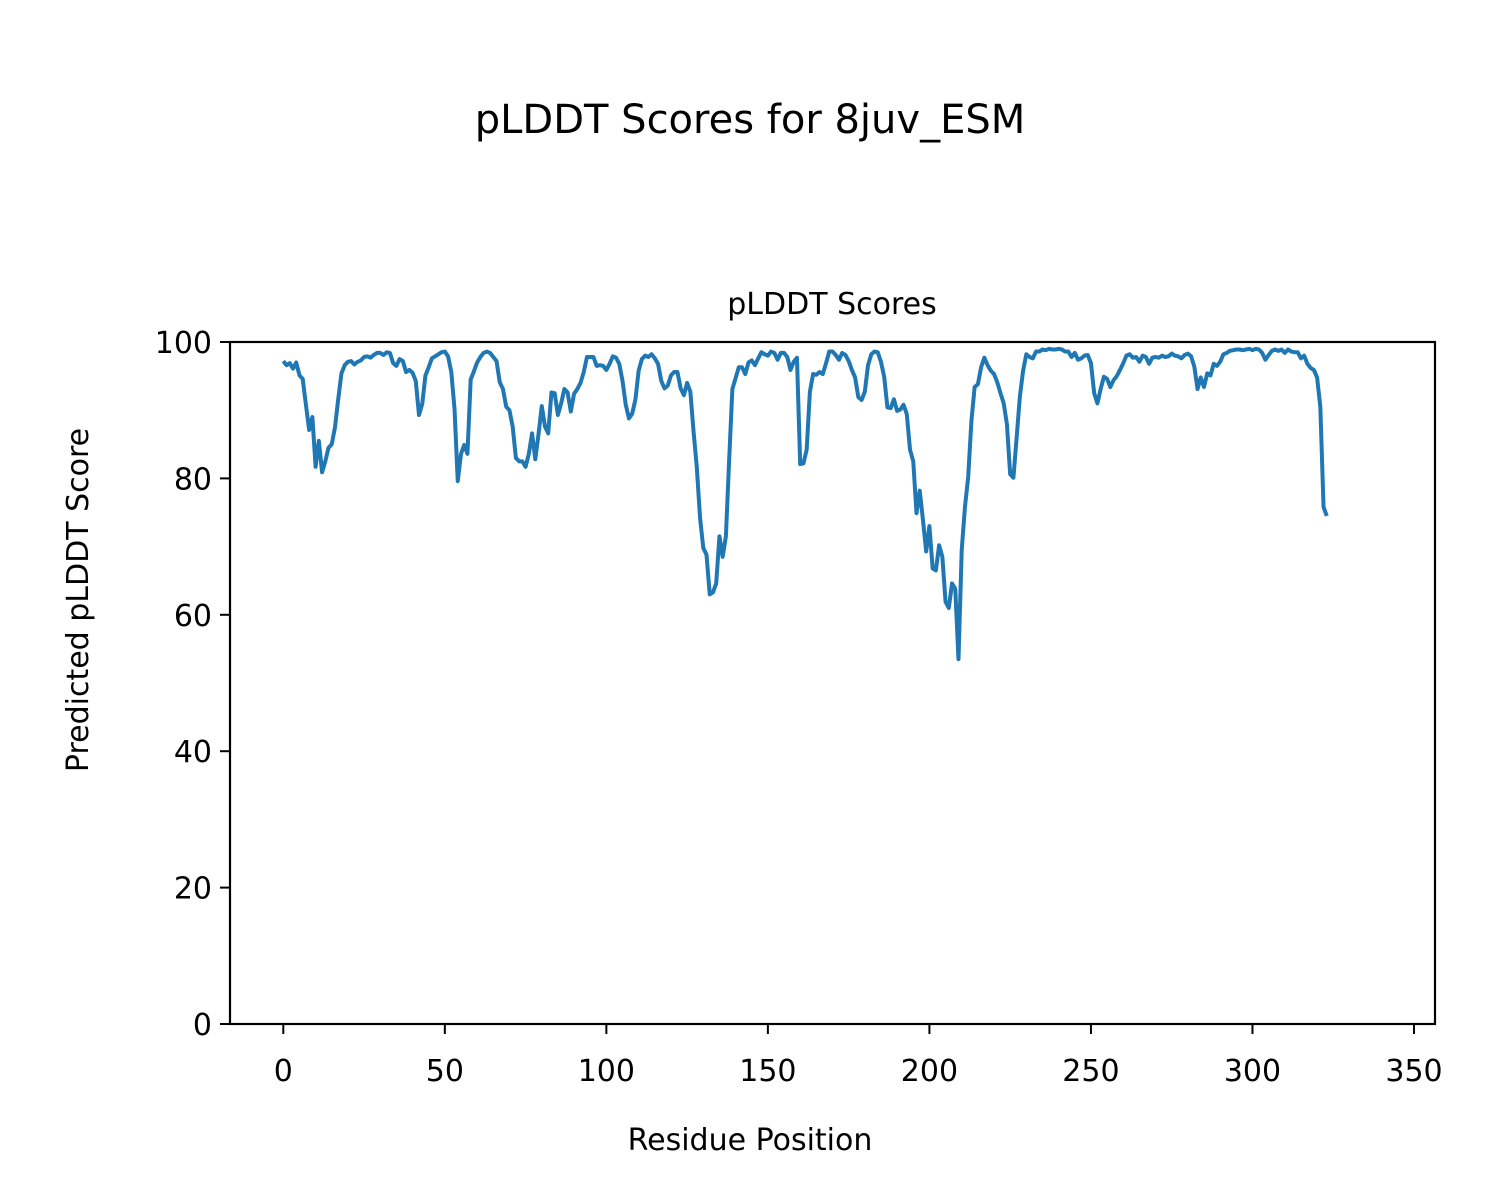 Image resolution: width=1500 pixels, height=1200 pixels. What do you see at coordinates (767, 1071) in the screenshot?
I see `x-tick-label-150: 150` at bounding box center [767, 1071].